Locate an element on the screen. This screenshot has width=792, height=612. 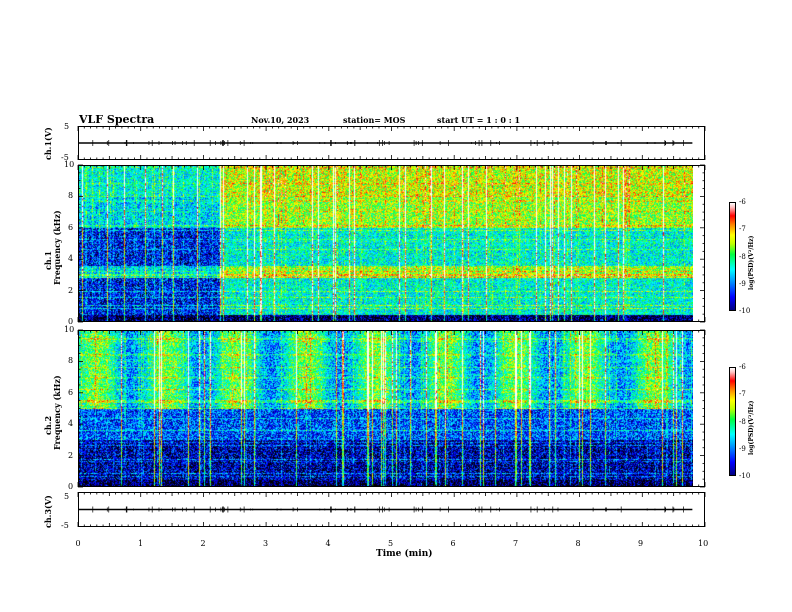
chart-title: VLF Spectra is located at coordinates (117, 119).